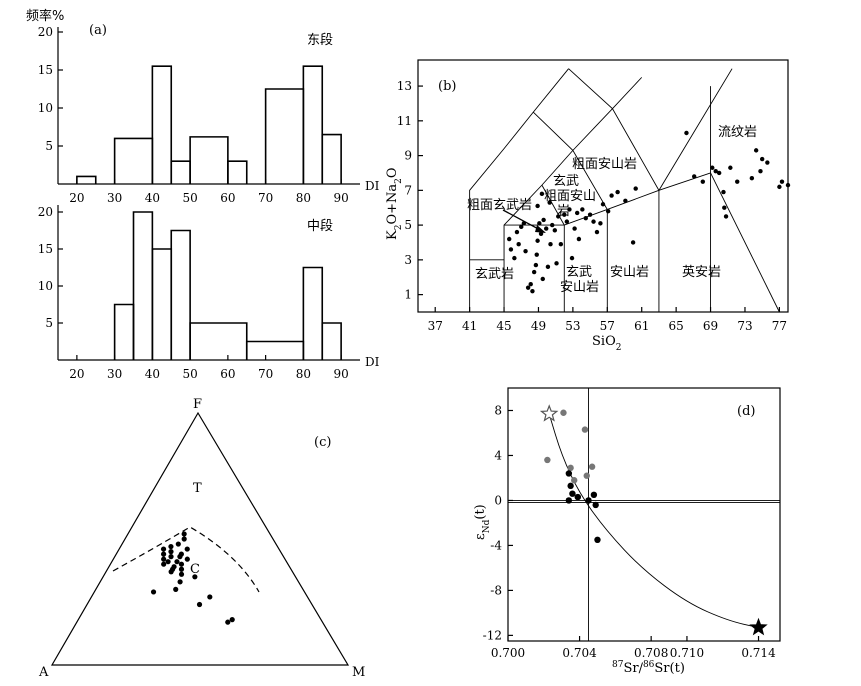  I want to click on afm-label-c: C, so click(195, 569).